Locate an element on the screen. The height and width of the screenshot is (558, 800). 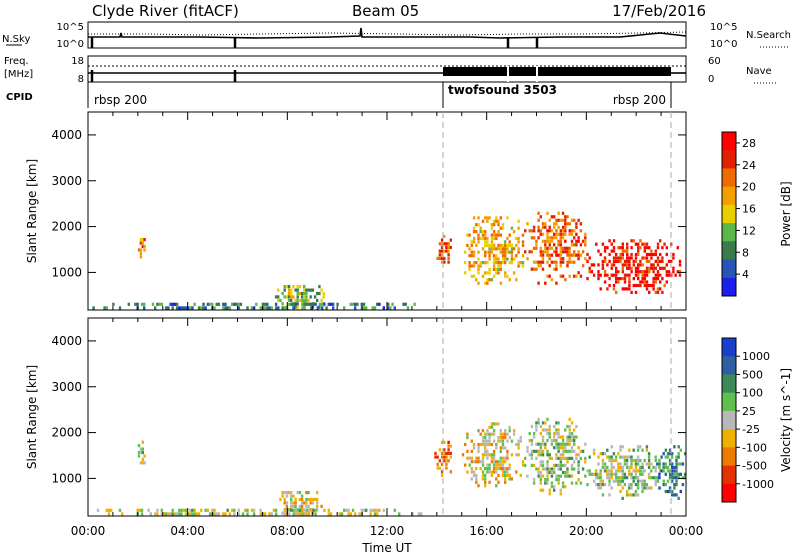
nsky-label: N.Sky is located at coordinates (16, 39).